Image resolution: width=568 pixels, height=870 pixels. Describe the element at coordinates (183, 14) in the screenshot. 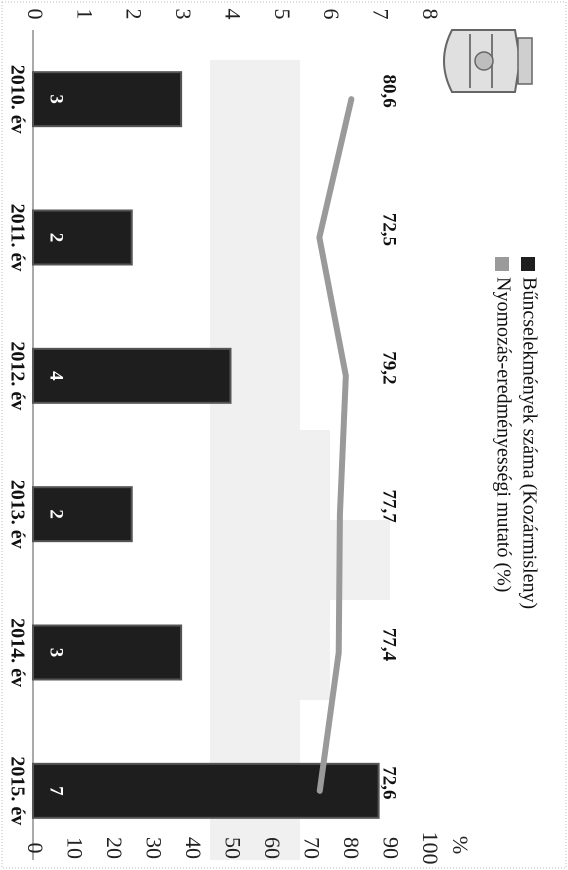

I see `left-axis-tick: 3` at that location.